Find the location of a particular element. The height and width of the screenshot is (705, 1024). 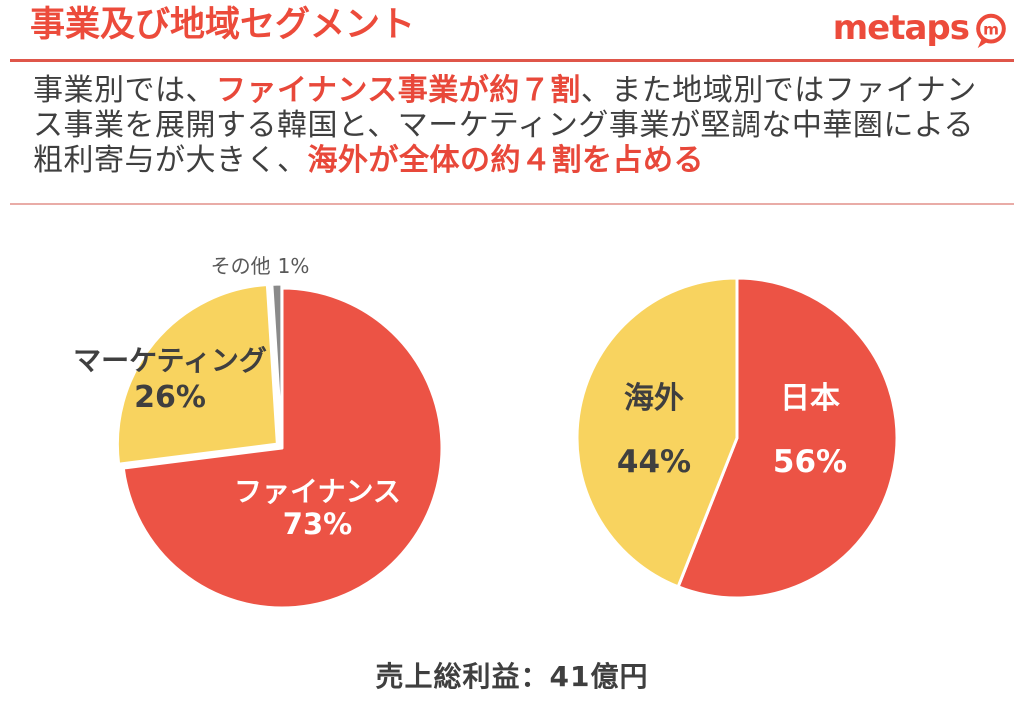

pie-label-overseas-name: 海外 is located at coordinates (654, 398).